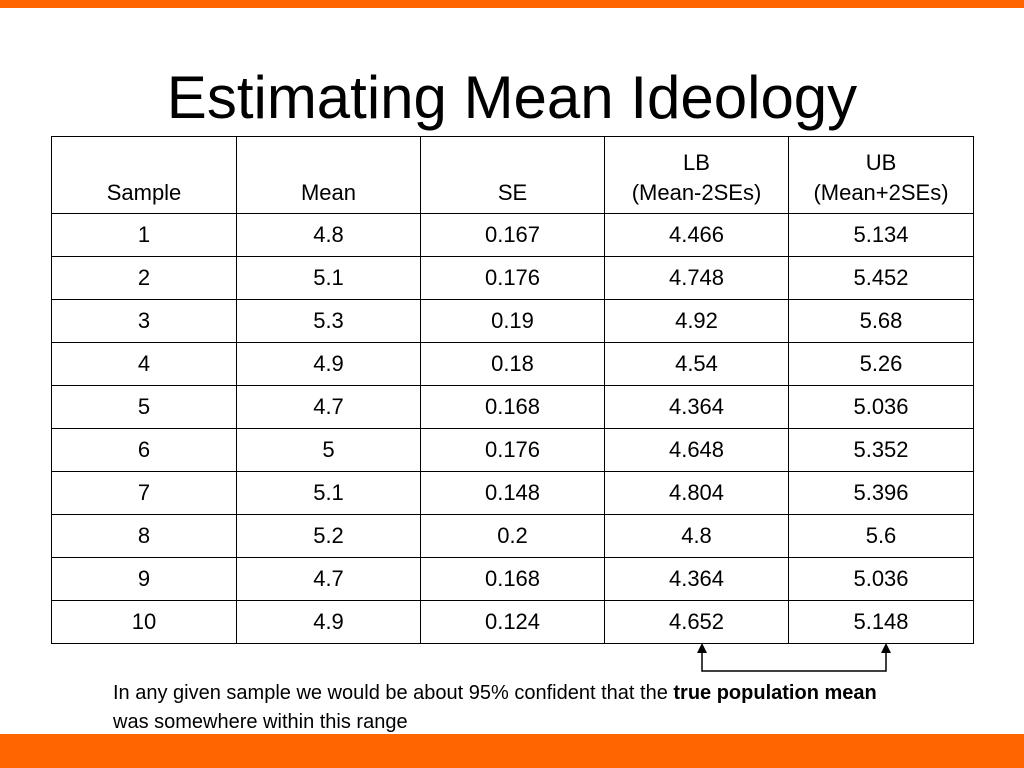 This screenshot has height=768, width=1024. What do you see at coordinates (144, 321) in the screenshot?
I see `cell-sample: 3` at bounding box center [144, 321].